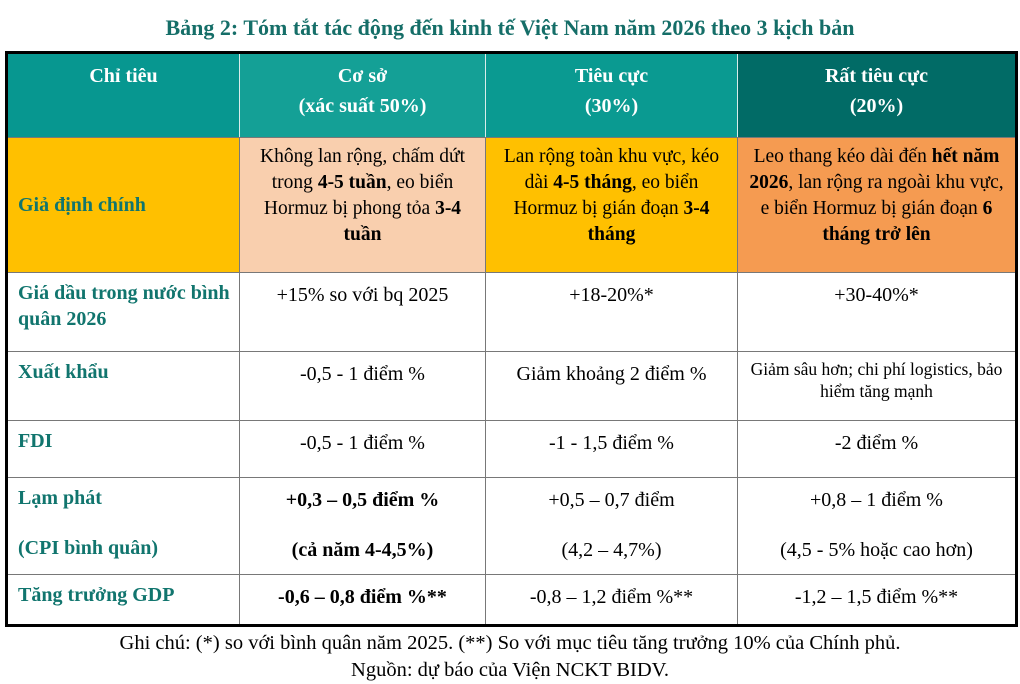 The height and width of the screenshot is (684, 1020). Describe the element at coordinates (362, 599) in the screenshot. I see `cell-gdp-base: -0,6 – 0,8 điểm %**` at that location.